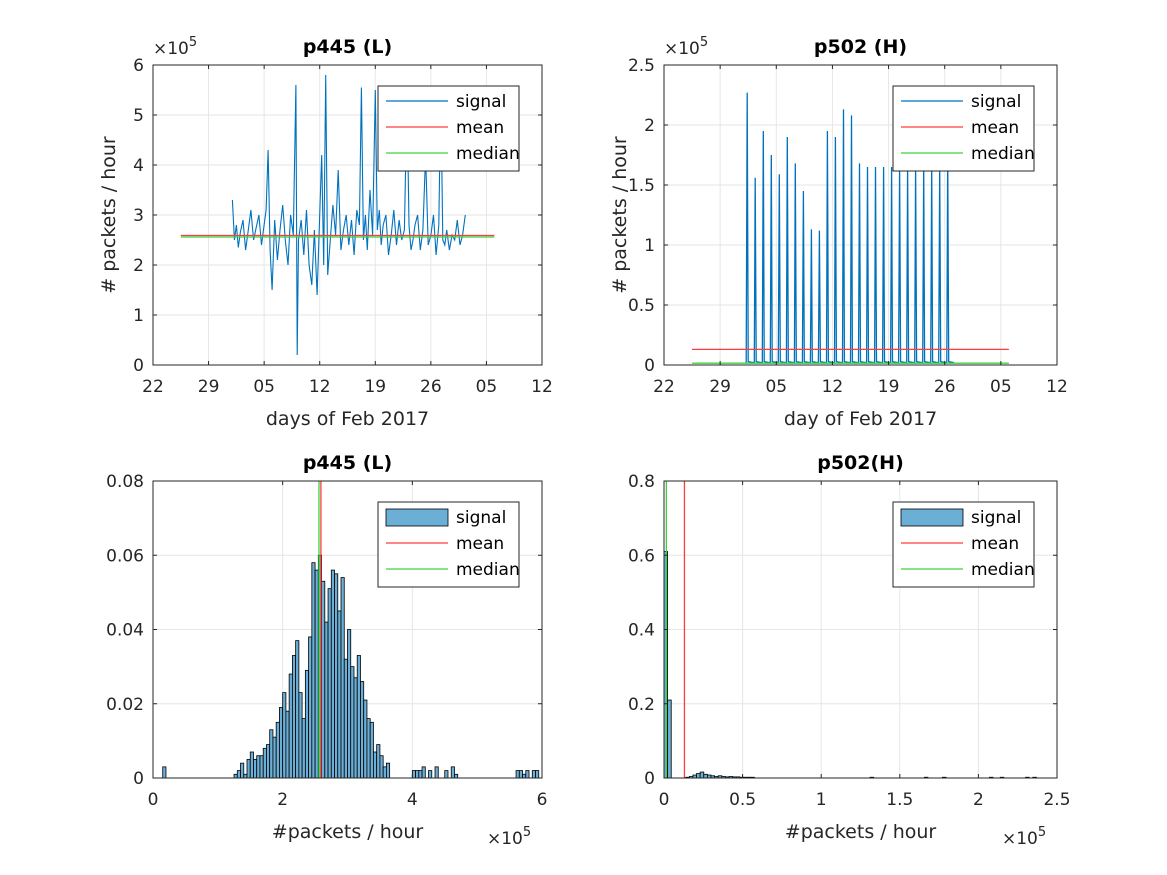  I want to click on x-tick-label: 4, so click(412, 800).